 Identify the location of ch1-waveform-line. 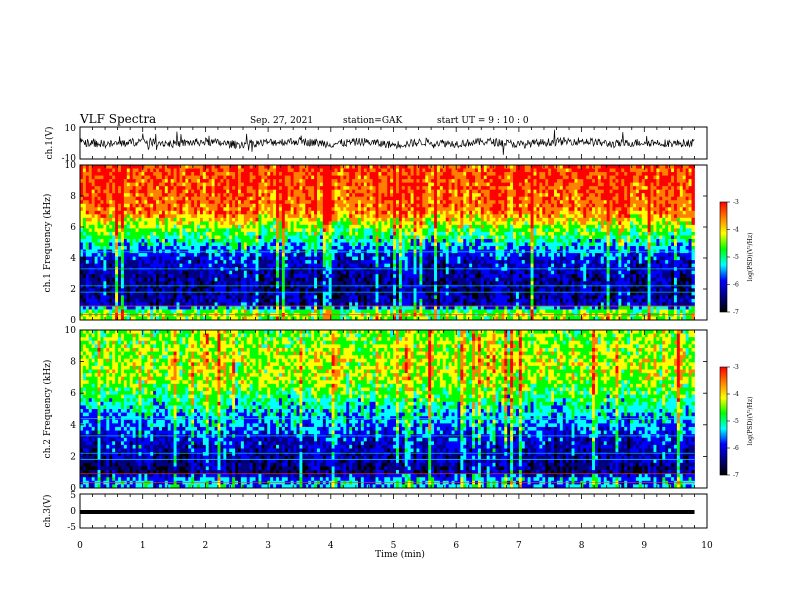
(387, 142).